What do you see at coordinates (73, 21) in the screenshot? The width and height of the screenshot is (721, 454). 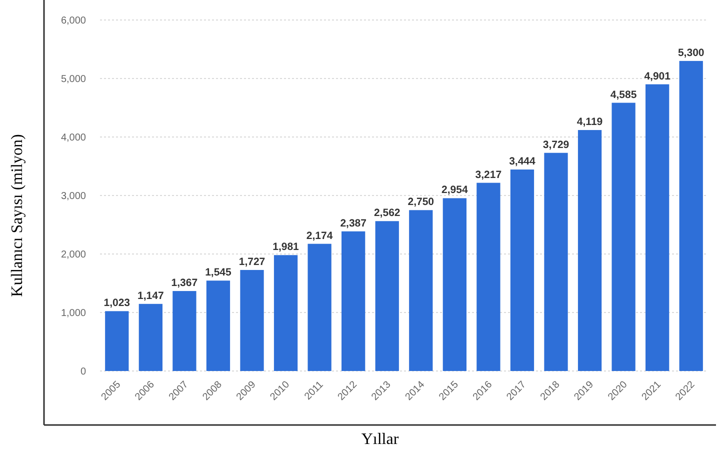 I see `y-tick-label: 6,000` at bounding box center [73, 21].